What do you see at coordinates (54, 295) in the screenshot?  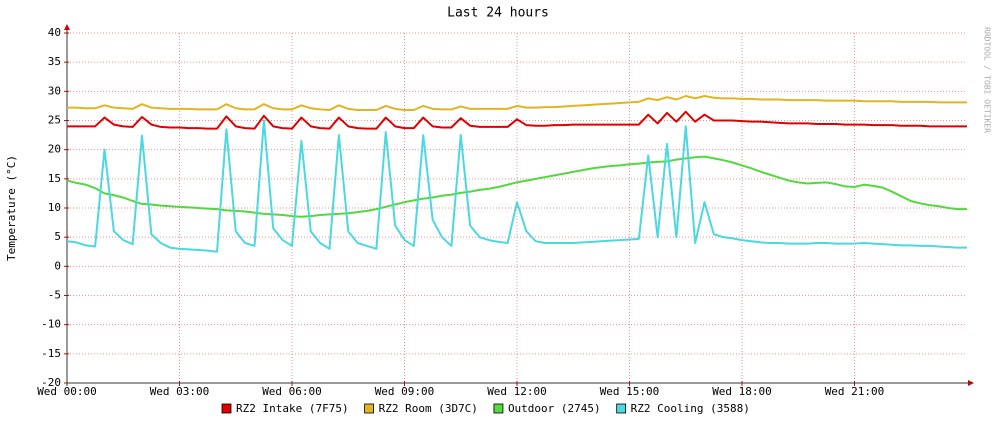 I see `y-tick-label: -5` at bounding box center [54, 295].